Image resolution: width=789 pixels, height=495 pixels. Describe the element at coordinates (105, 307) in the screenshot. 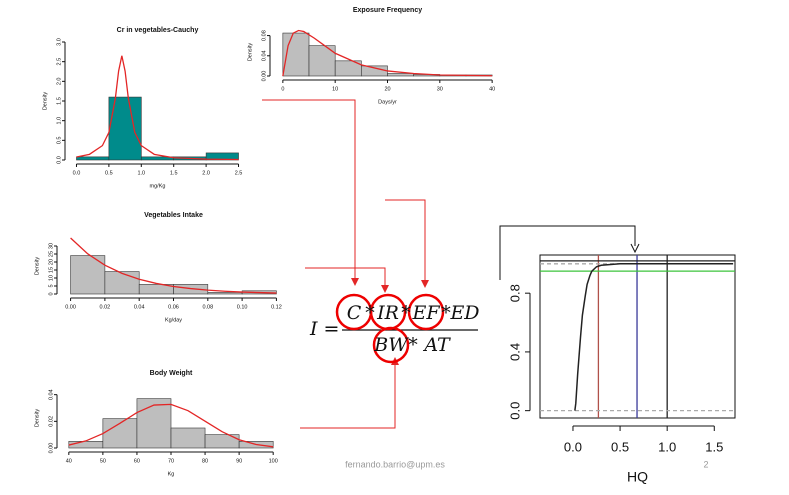

I see `x-tick-label: 0.02` at that location.